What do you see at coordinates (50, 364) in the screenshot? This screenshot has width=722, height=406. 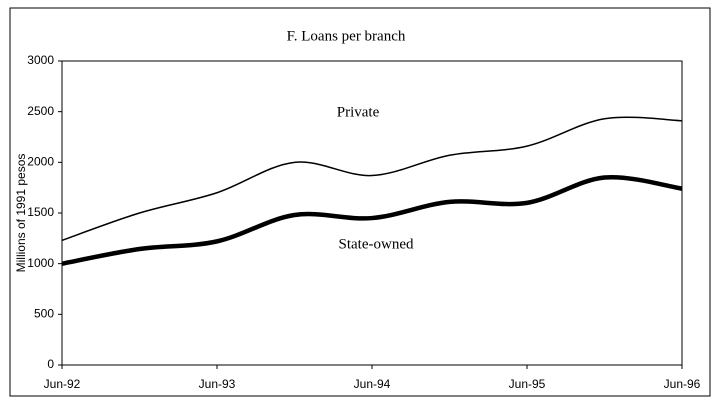 I see `y-tick-label: 0` at bounding box center [50, 364].